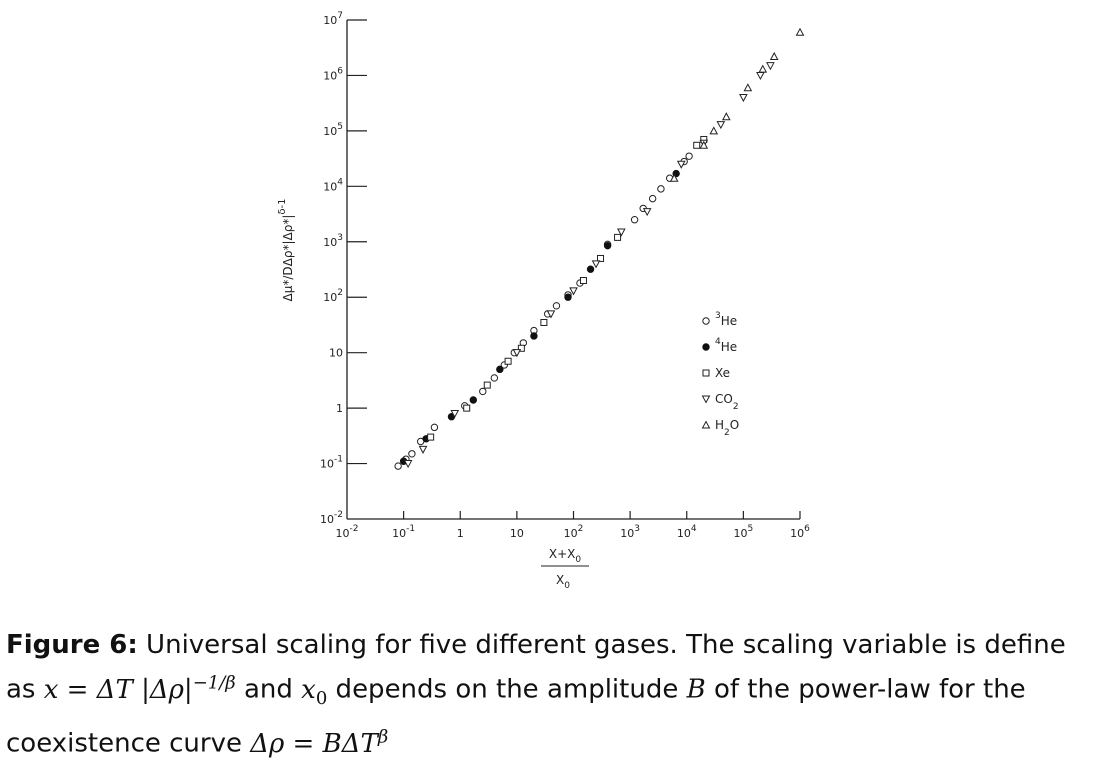 The image size is (1095, 765). What do you see at coordinates (630, 532) in the screenshot?
I see `x-tick-label: 10³` at bounding box center [630, 532].